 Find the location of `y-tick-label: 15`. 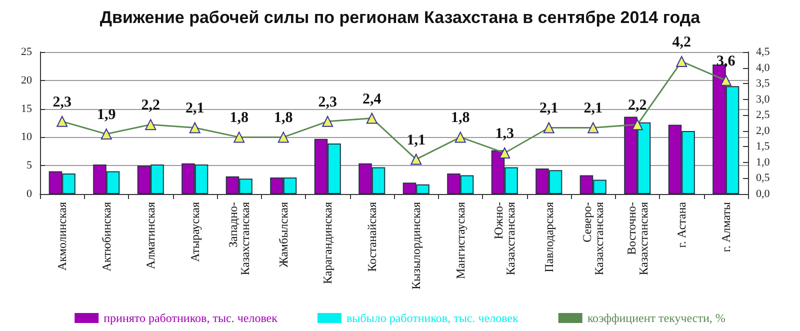

y-tick-label: 15 is located at coordinates (26, 108).